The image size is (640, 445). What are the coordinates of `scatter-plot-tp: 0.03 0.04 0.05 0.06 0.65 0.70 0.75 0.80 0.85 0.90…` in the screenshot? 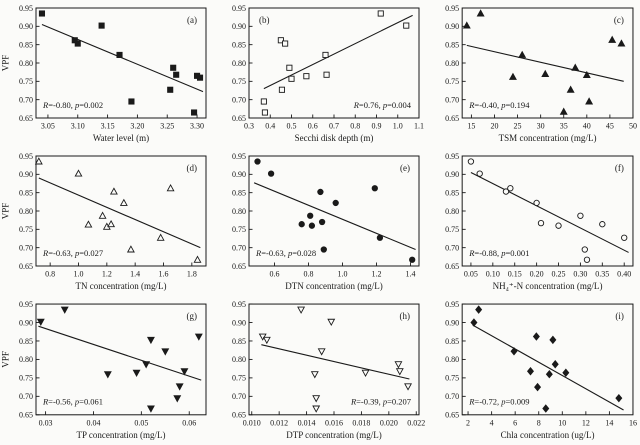 It's located at (104, 370).